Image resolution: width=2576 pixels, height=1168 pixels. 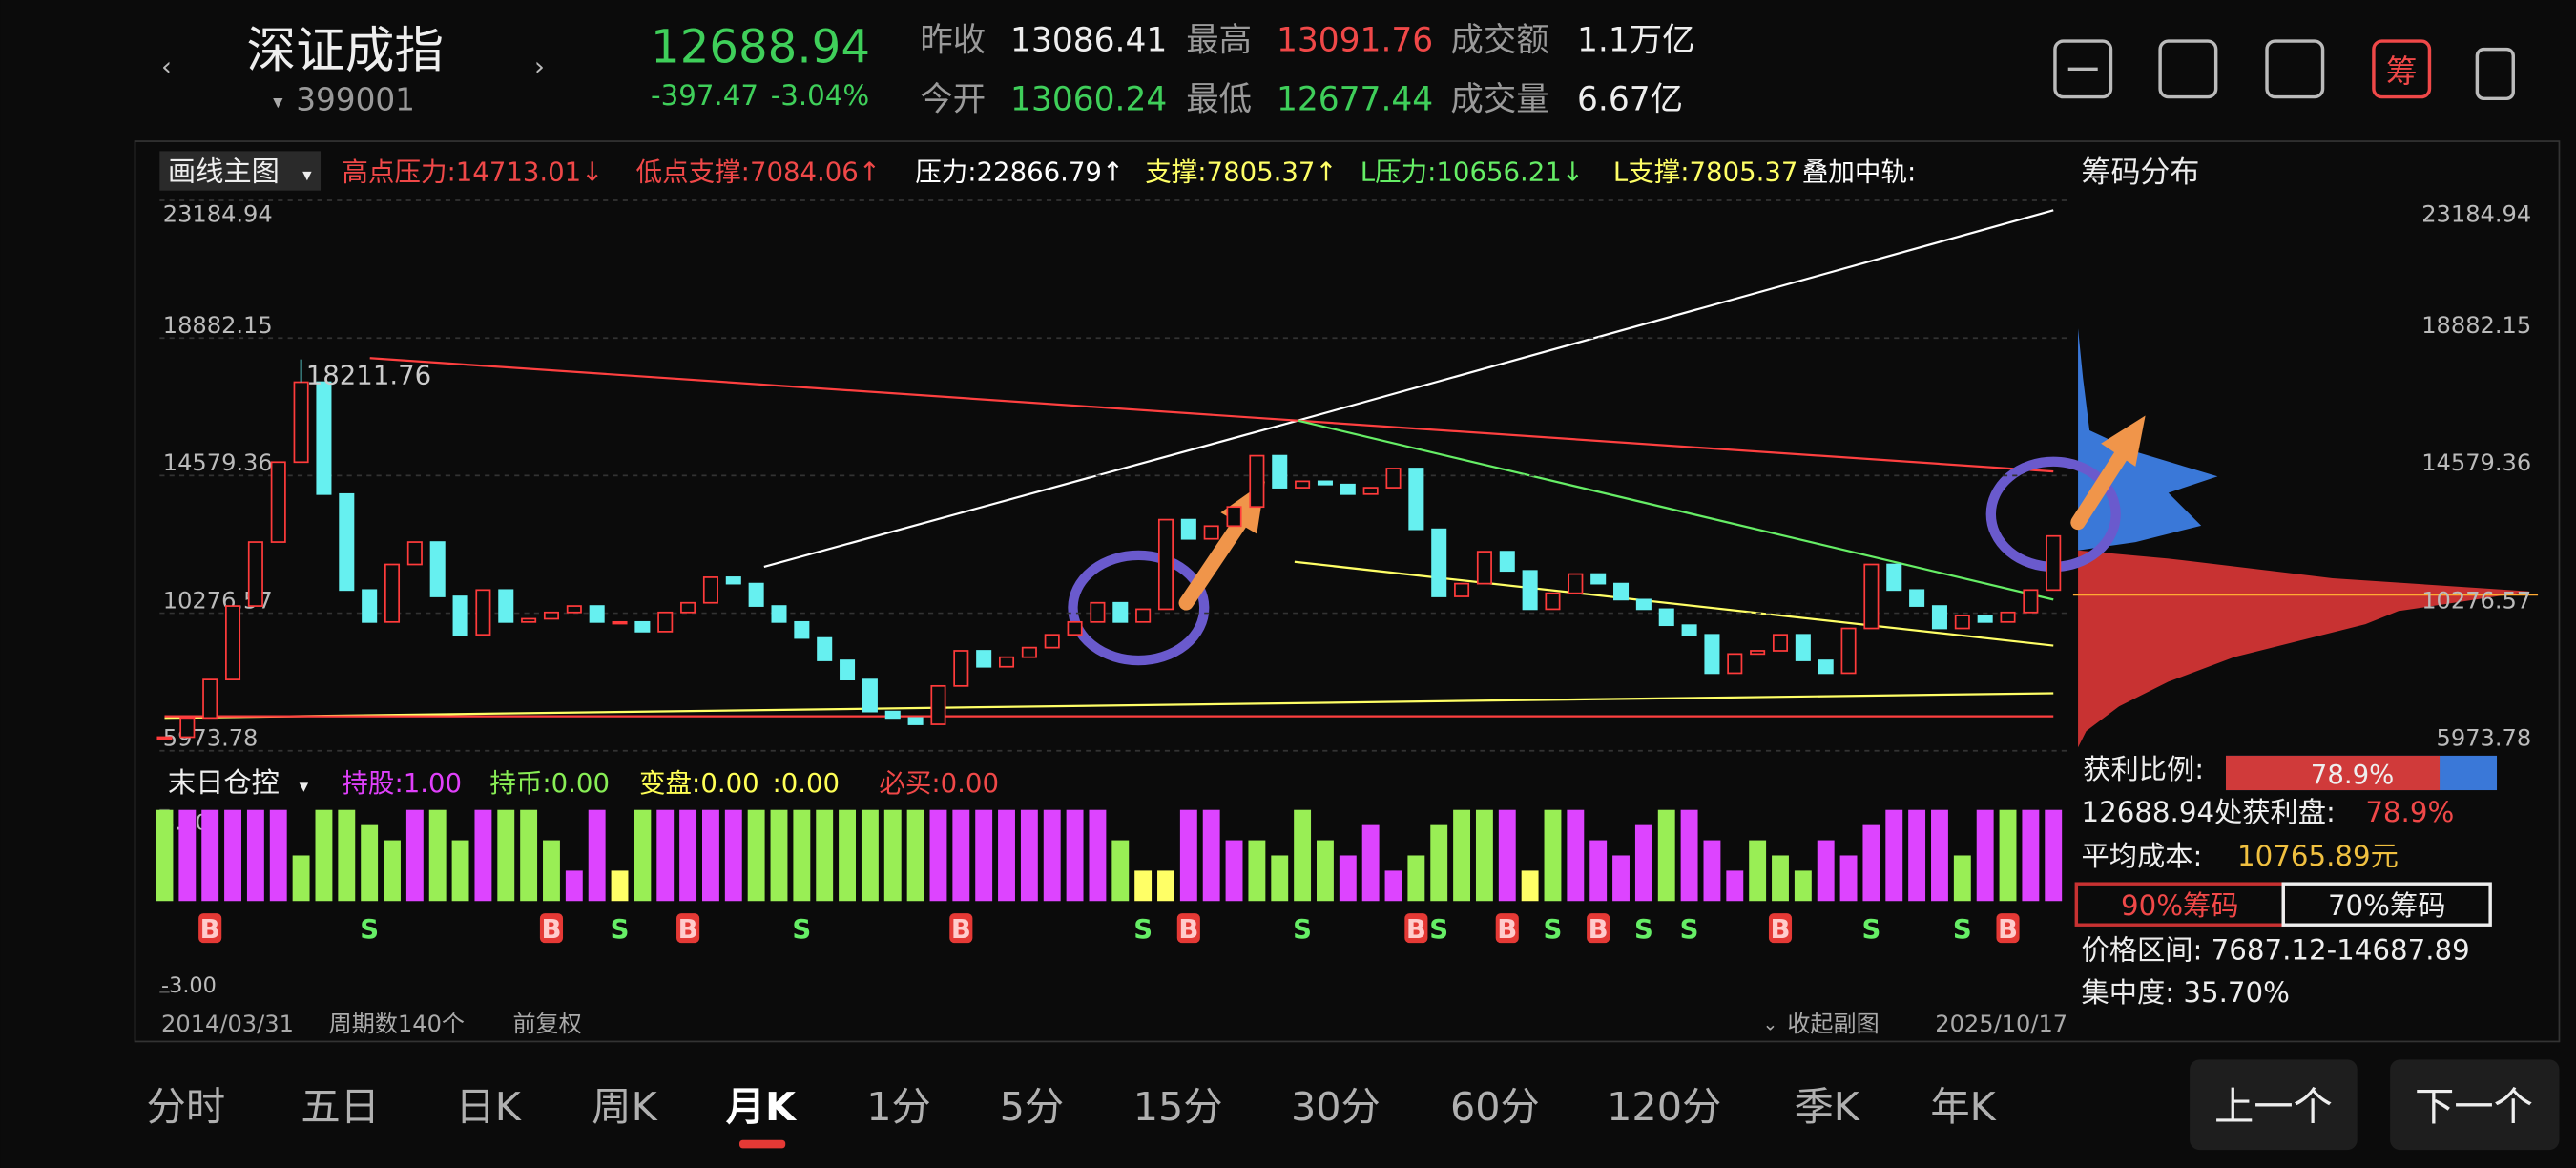 I want to click on tab: 日K, so click(x=488, y=1107).